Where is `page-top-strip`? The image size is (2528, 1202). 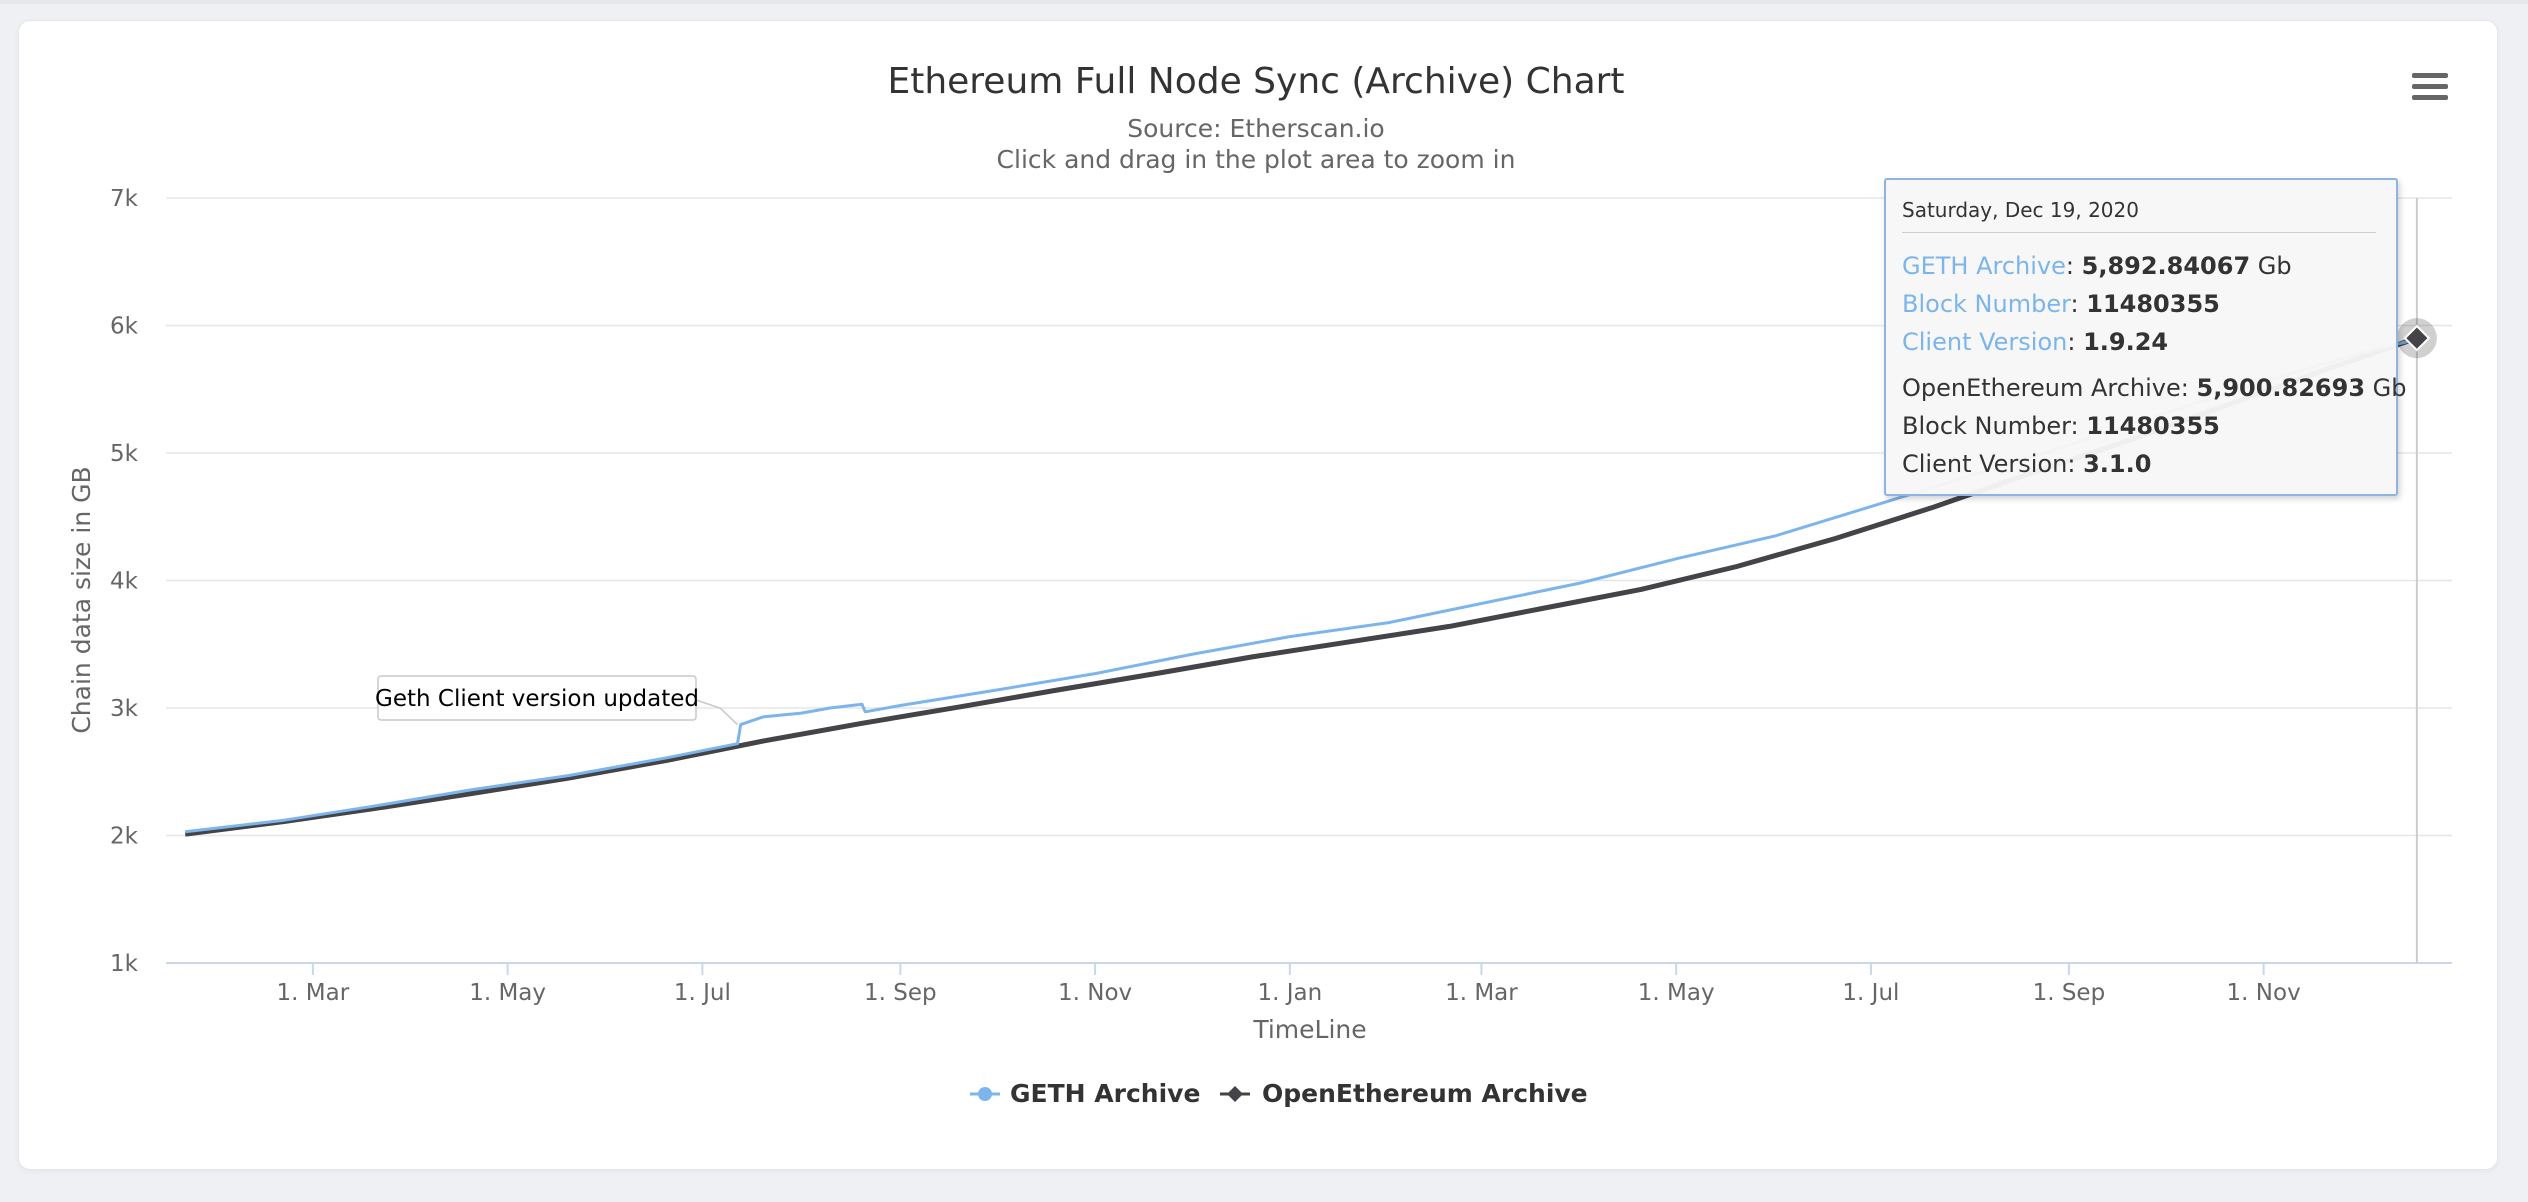
page-top-strip is located at coordinates (1264, 2).